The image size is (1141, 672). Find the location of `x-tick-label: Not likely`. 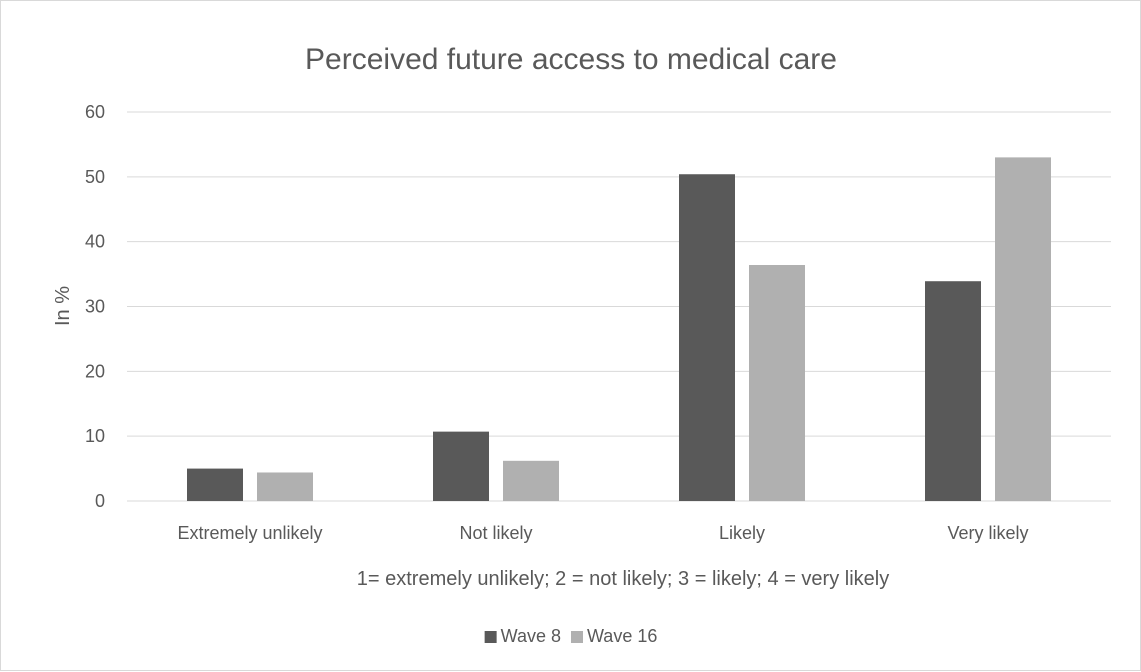

x-tick-label: Not likely is located at coordinates (495, 533).